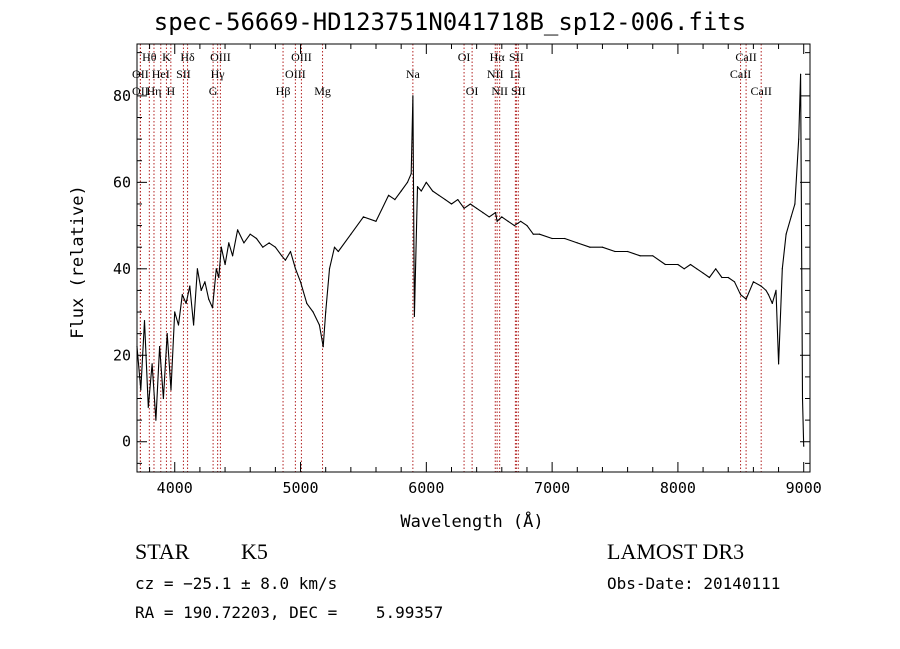  What do you see at coordinates (122, 96) in the screenshot?
I see `y-tick-label-80: 80` at bounding box center [122, 96].